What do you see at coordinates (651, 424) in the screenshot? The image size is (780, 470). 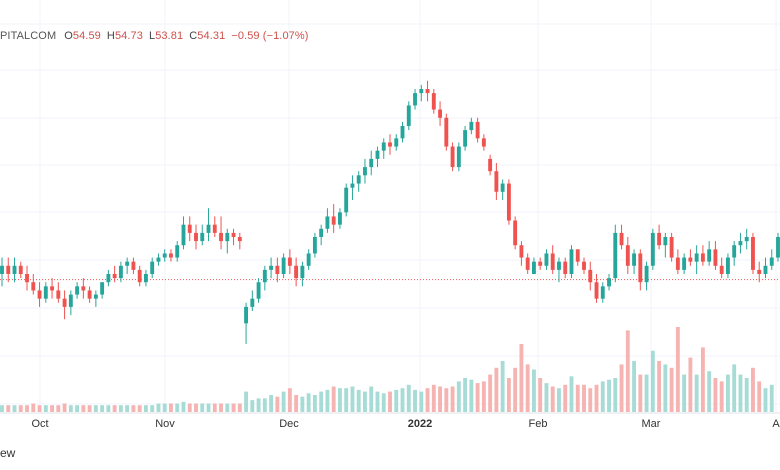 I see `x-tick-label: Mar` at bounding box center [651, 424].